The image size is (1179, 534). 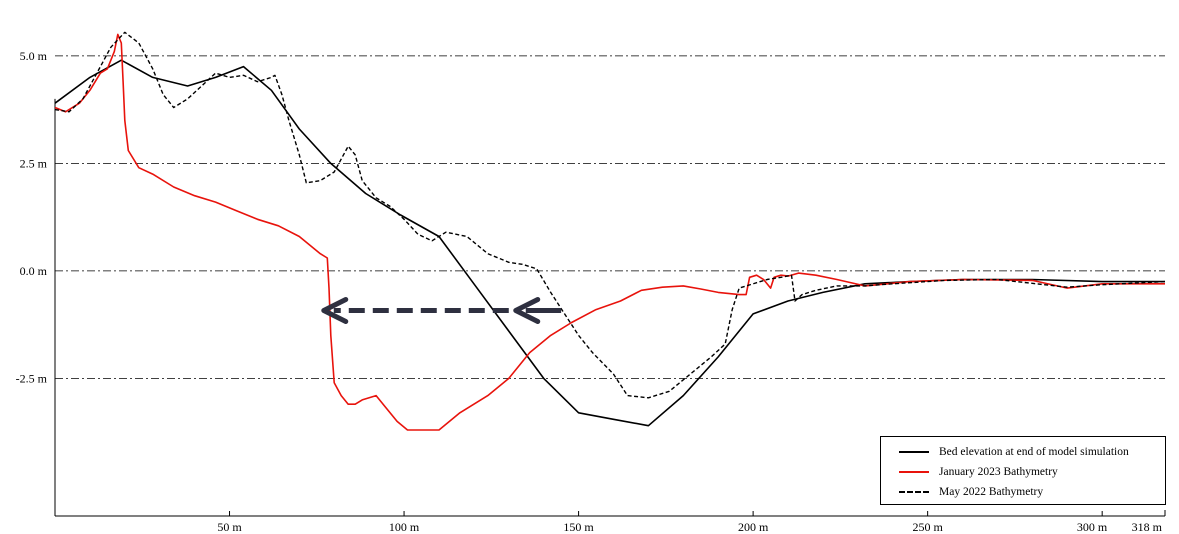 I want to click on legend-swatch-january-2023, so click(x=914, y=472).